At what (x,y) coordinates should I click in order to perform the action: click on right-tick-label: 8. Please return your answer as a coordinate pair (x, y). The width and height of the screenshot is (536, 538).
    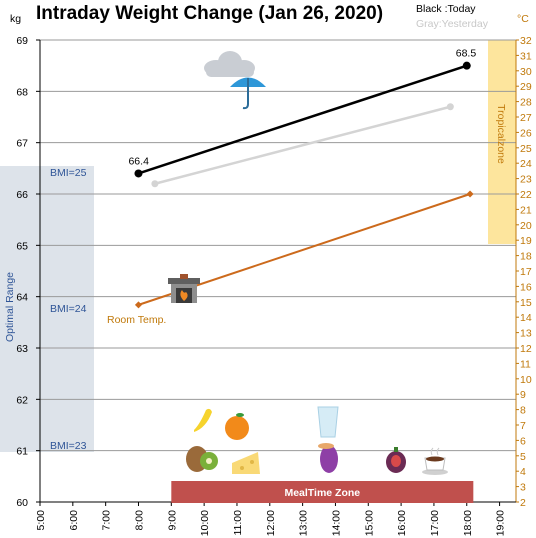
    Looking at the image, I should click on (523, 411).